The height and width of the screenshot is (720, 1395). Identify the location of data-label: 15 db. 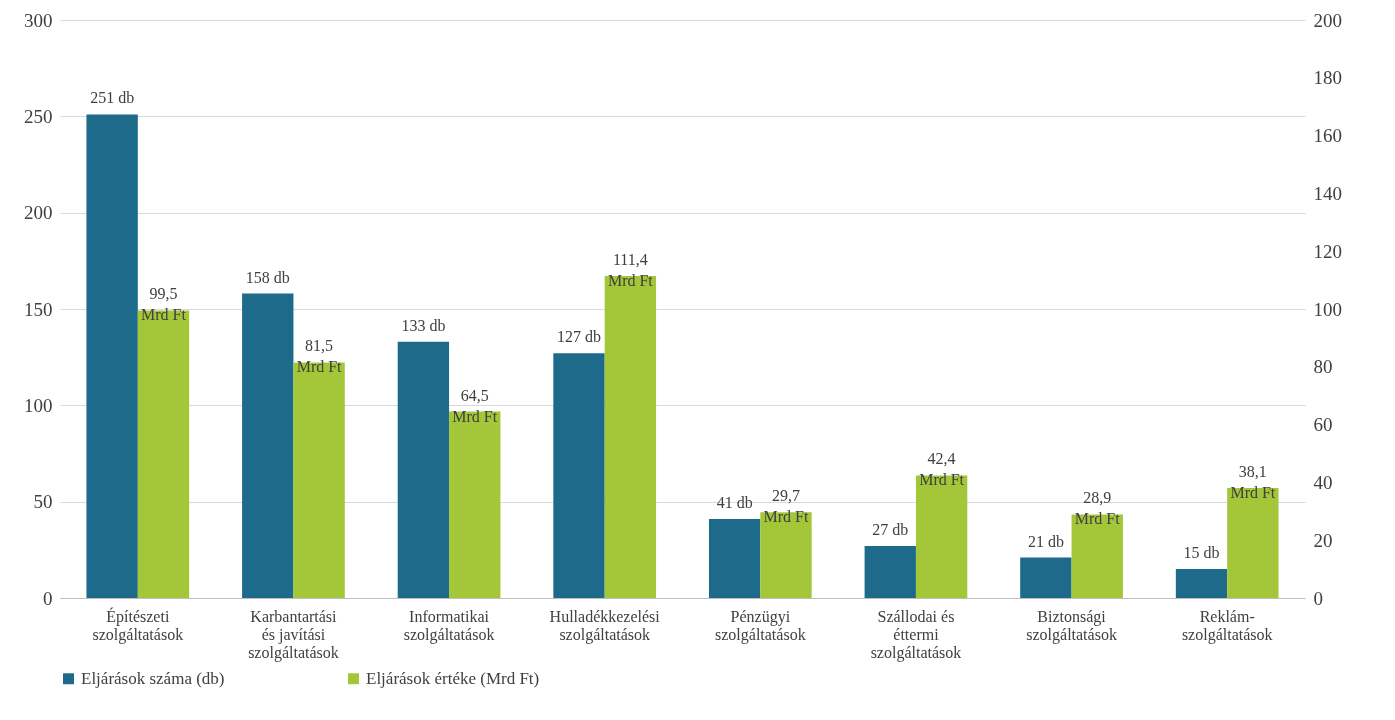
(1201, 553).